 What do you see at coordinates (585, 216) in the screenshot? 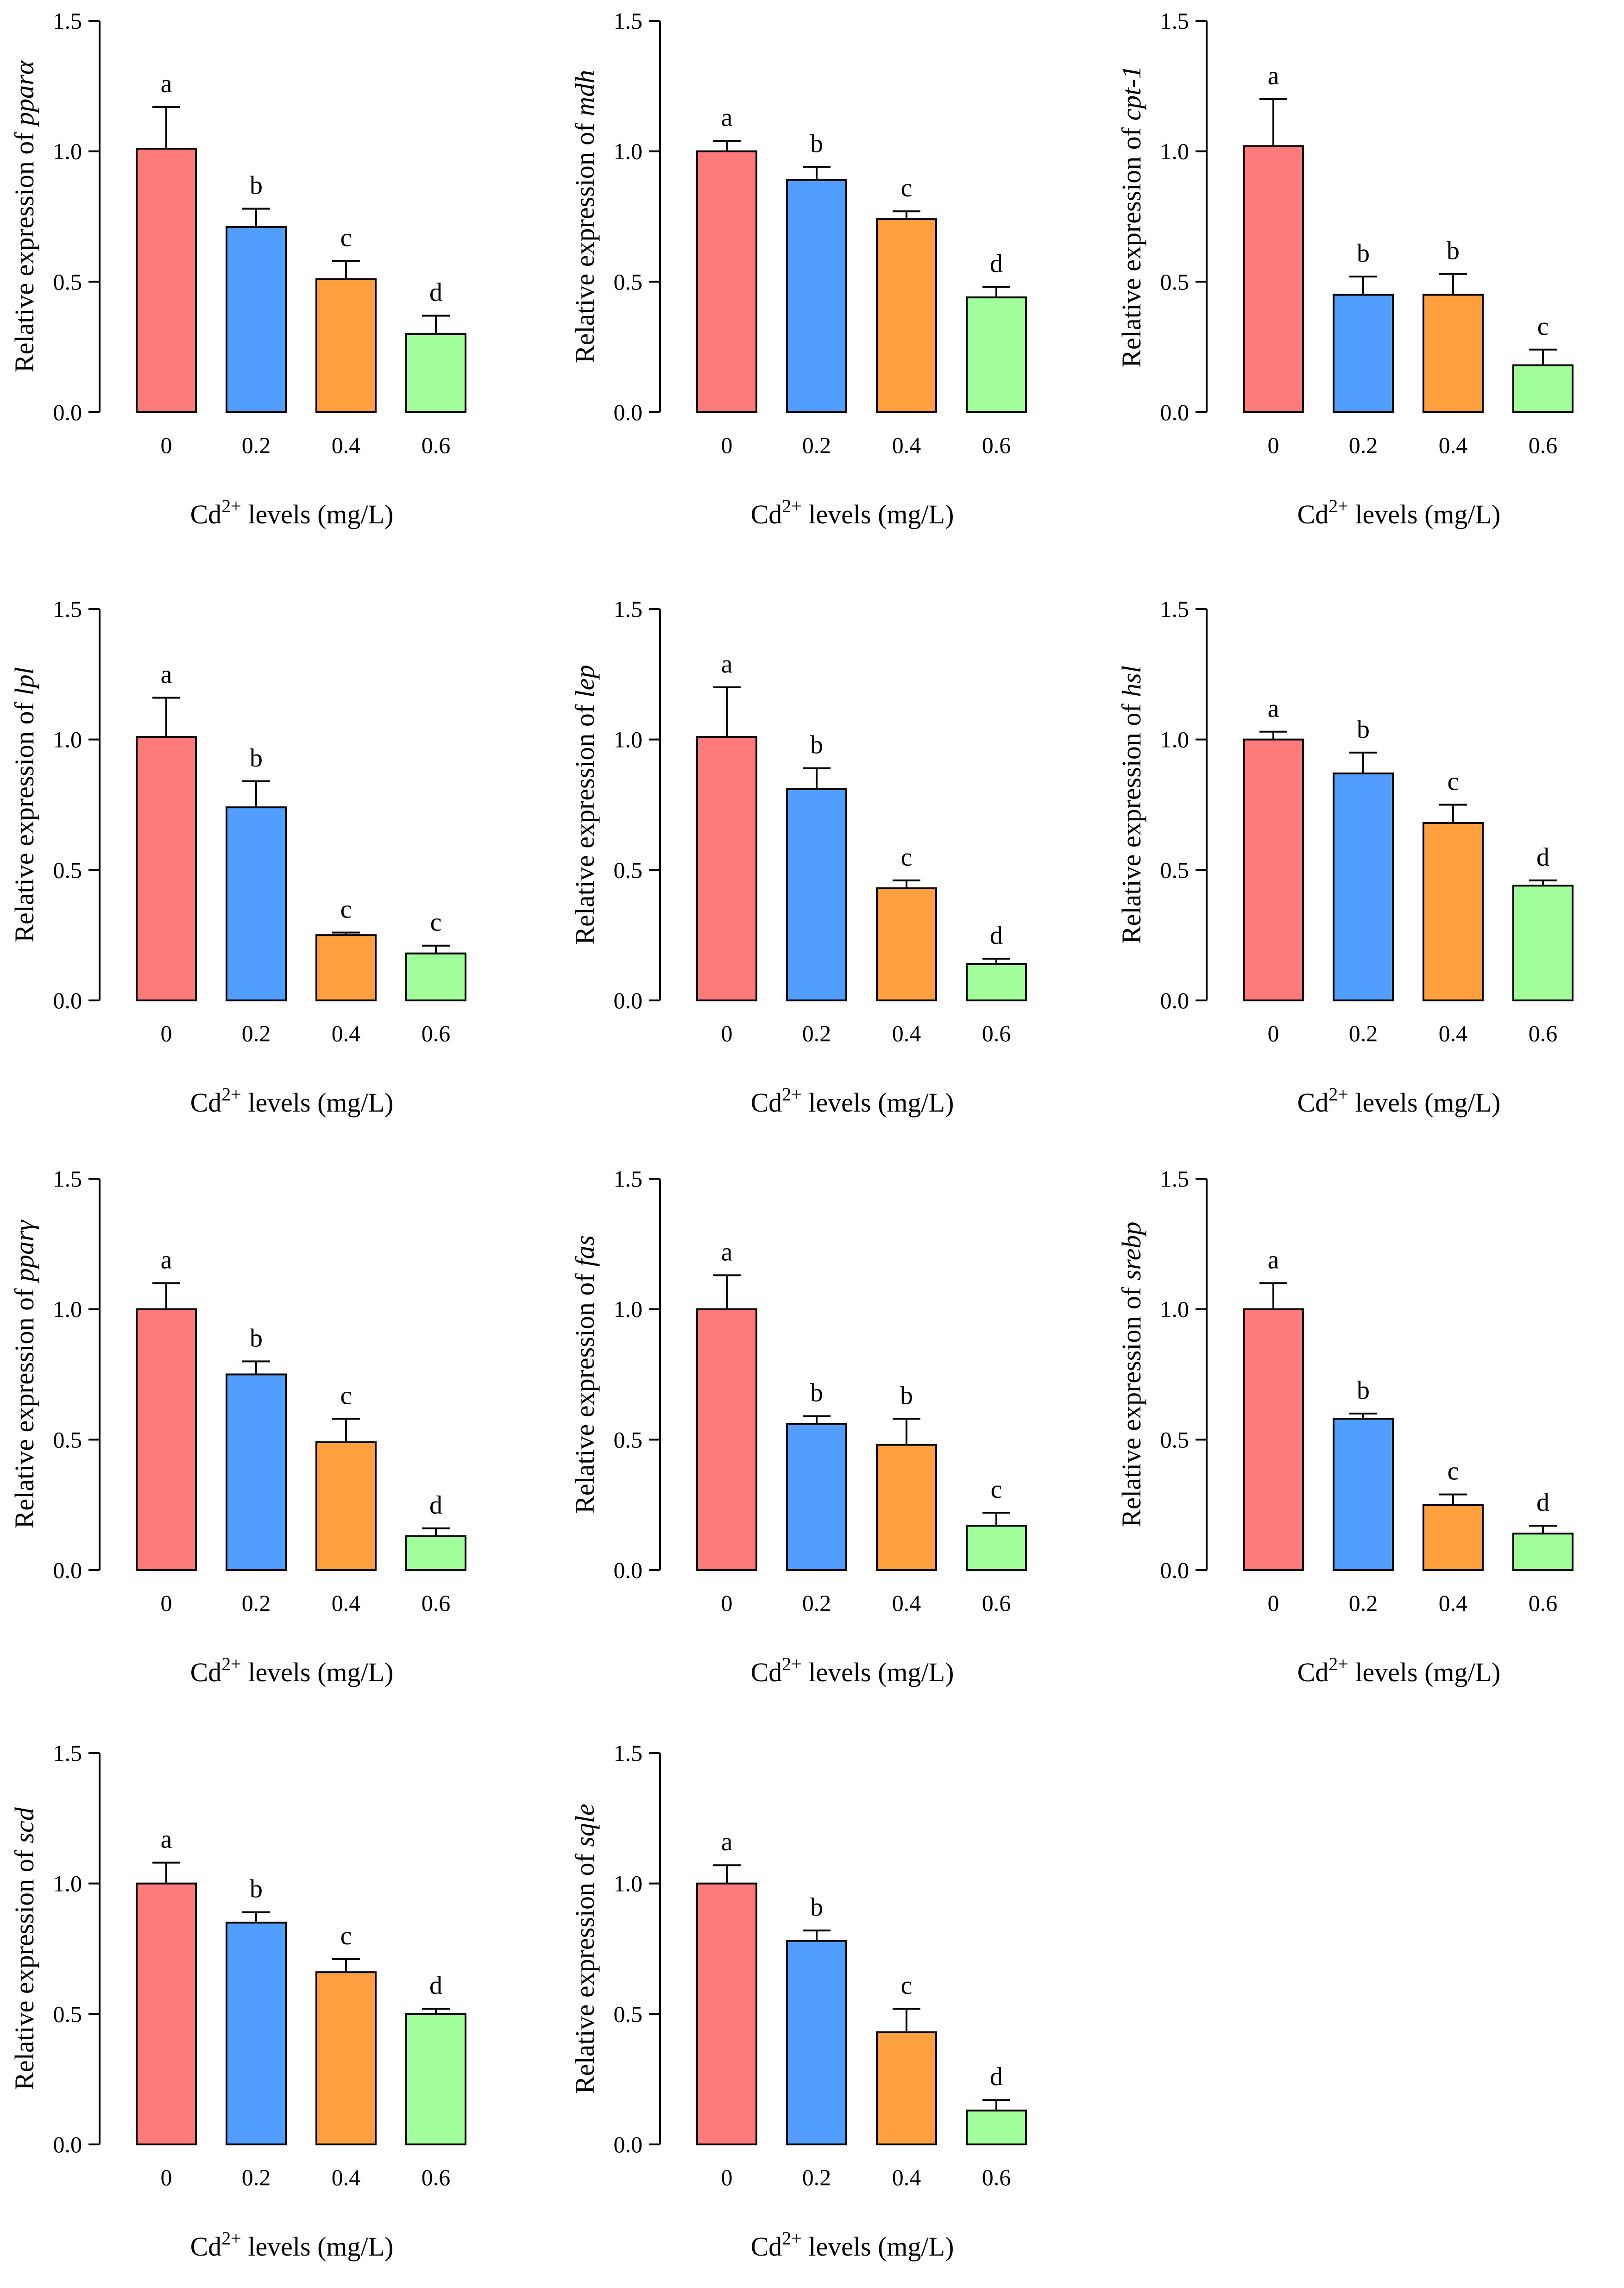
I see `y-axis-title: Relative expression of mdh` at bounding box center [585, 216].